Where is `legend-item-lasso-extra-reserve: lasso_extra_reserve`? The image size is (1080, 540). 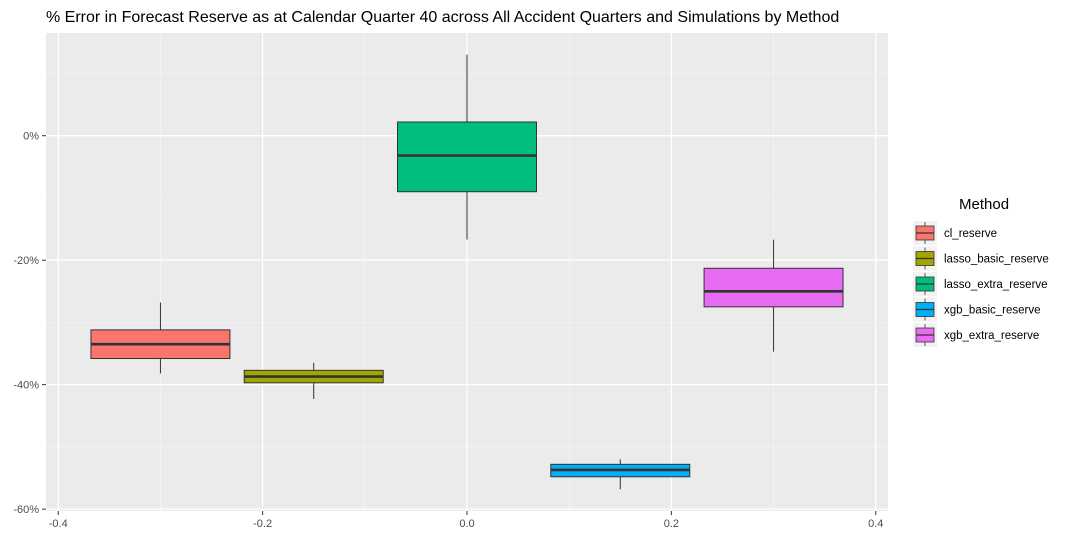 legend-item-lasso-extra-reserve: lasso_extra_reserve is located at coordinates (980, 284).